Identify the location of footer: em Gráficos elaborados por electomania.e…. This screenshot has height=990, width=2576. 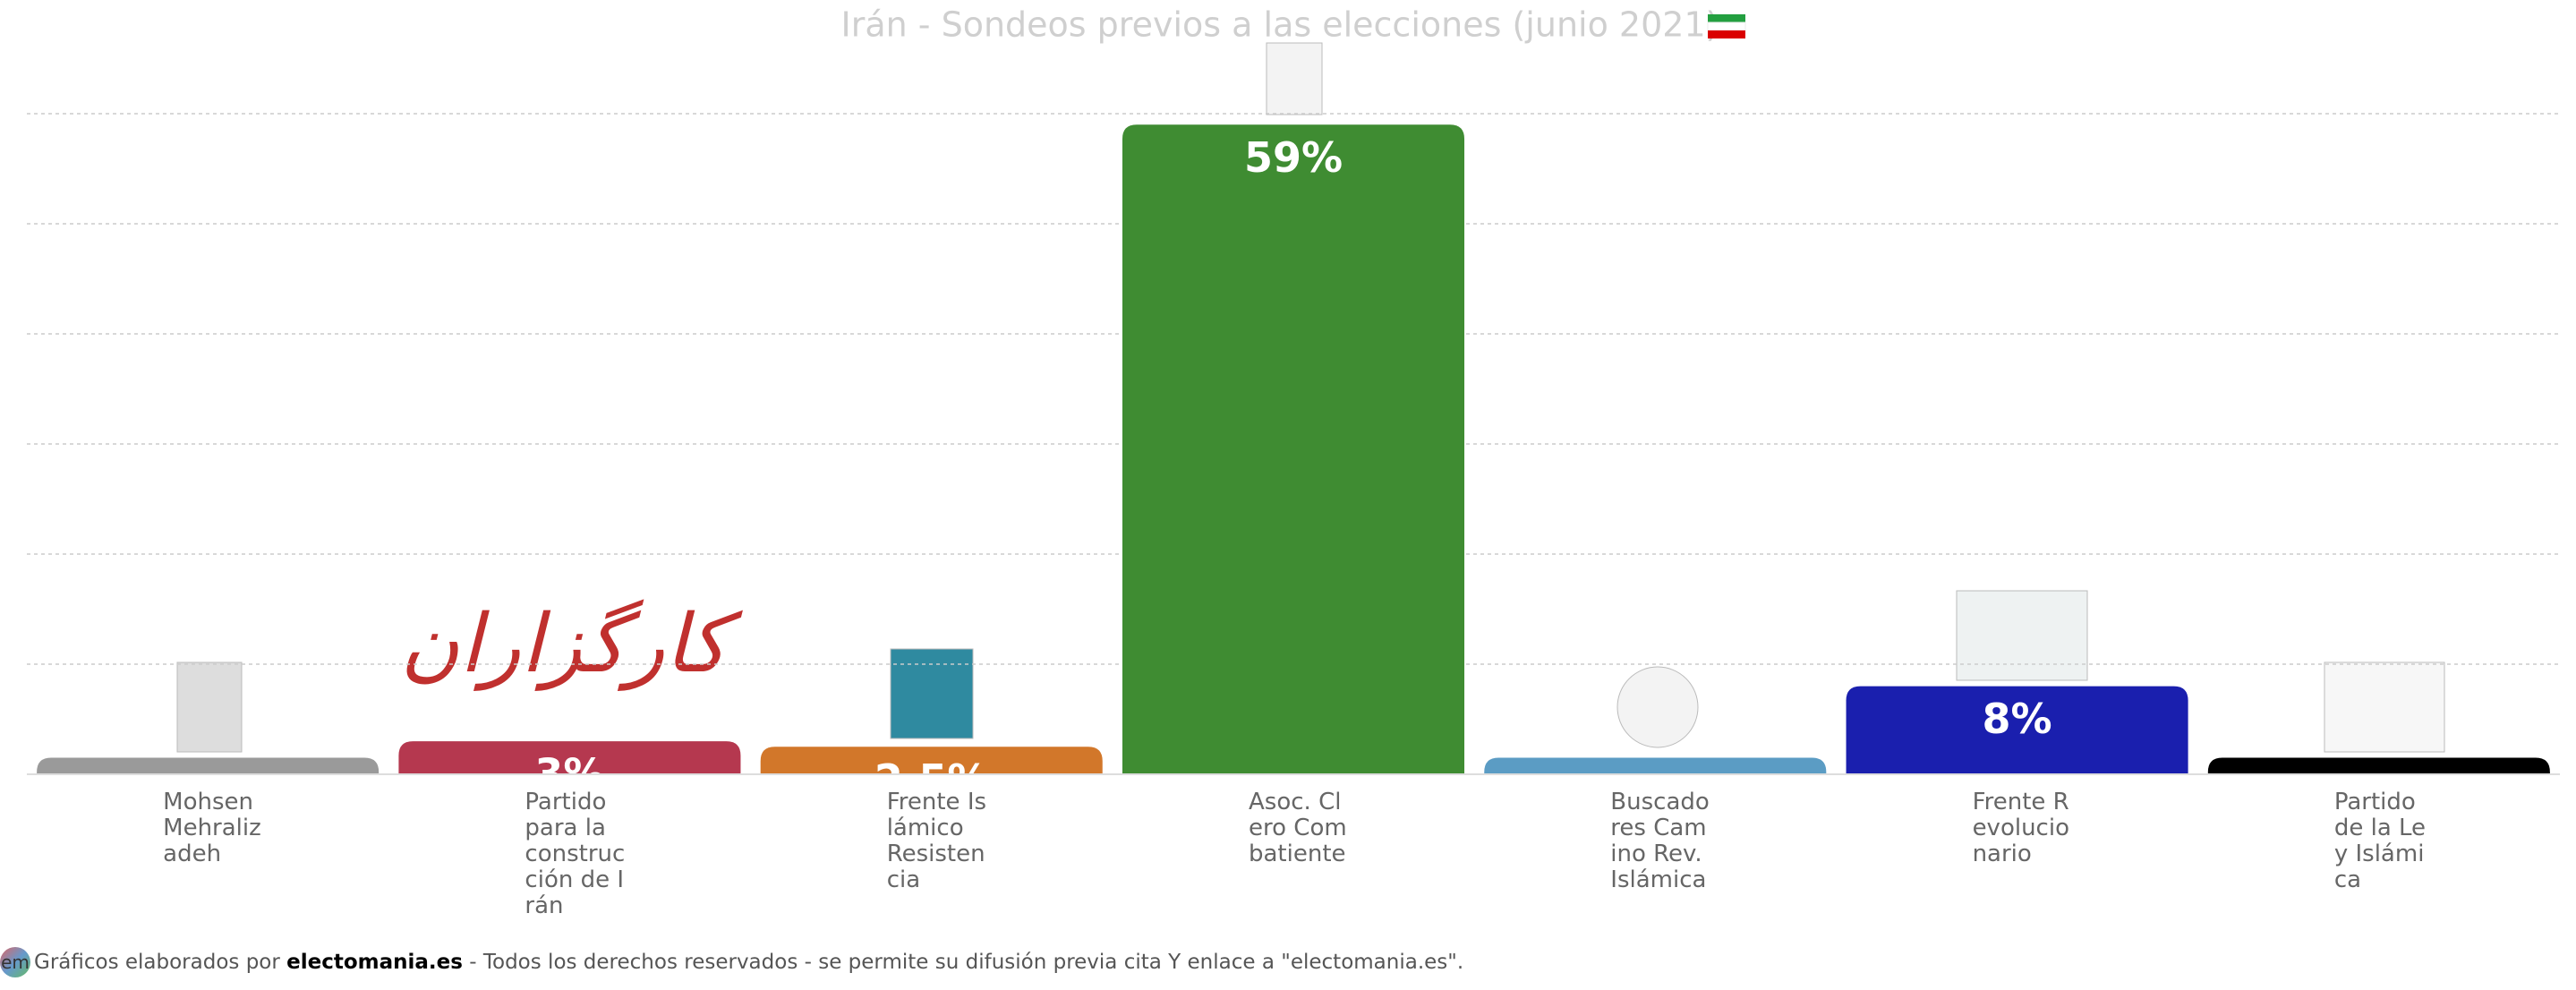
(731, 962).